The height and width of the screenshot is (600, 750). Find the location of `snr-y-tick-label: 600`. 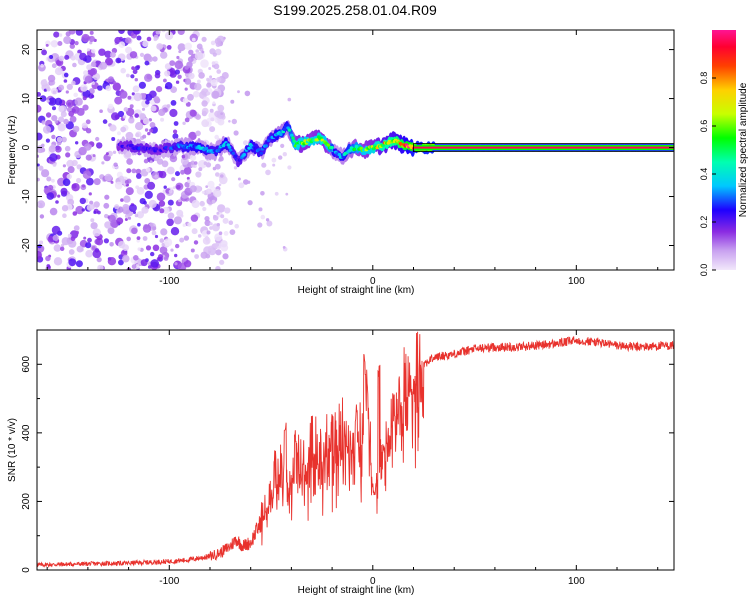

snr-y-tick-label: 600 is located at coordinates (26, 364).